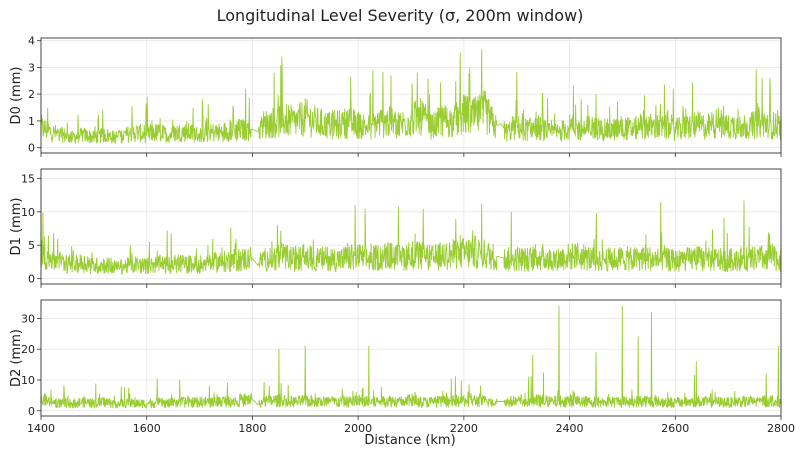  I want to click on y-tick-label-3-0: 0, so click(31, 411).